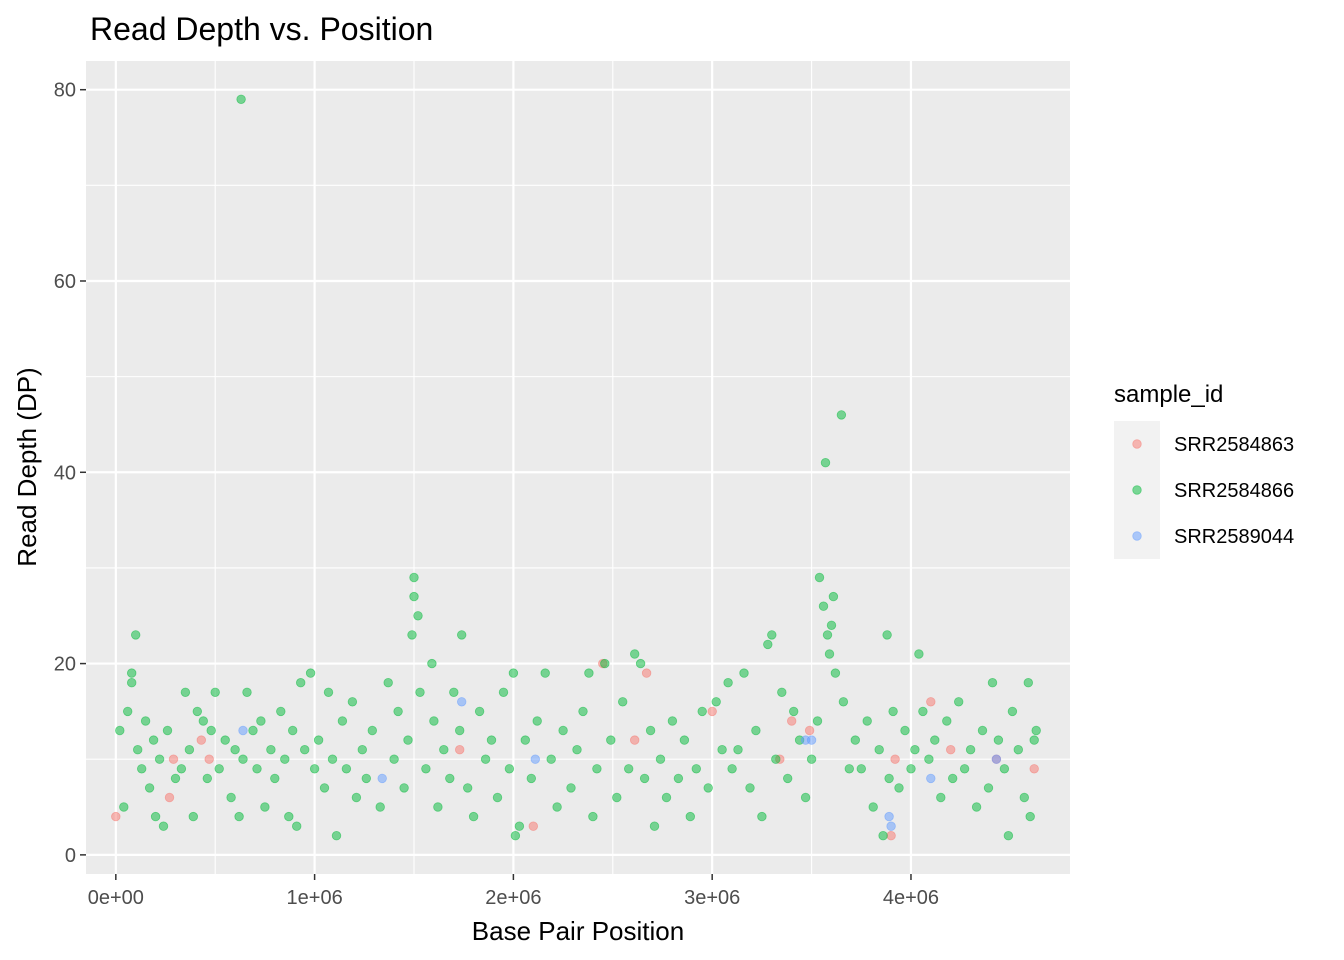 The width and height of the screenshot is (1344, 960). I want to click on legend-label: SRR2584863, so click(1234, 445).